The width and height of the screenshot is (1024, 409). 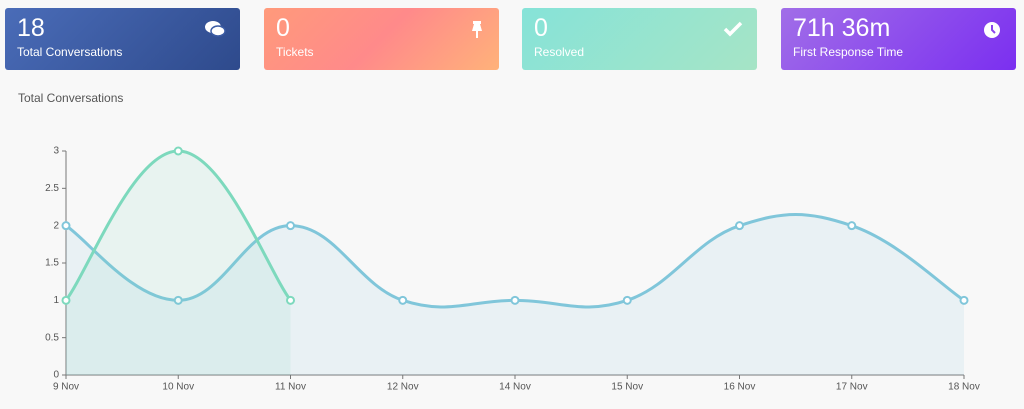 I want to click on stat-card: 18 Total Conversations, so click(x=122, y=39).